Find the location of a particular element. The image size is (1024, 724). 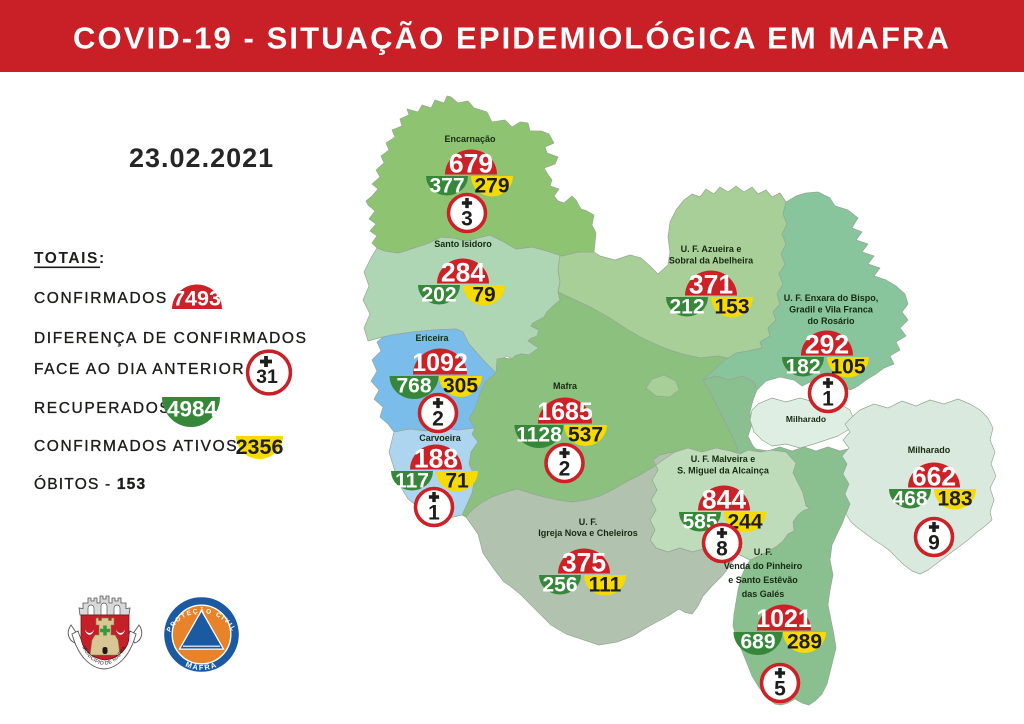

svg-text: RECUPERADOS is located at coordinates (102, 408).